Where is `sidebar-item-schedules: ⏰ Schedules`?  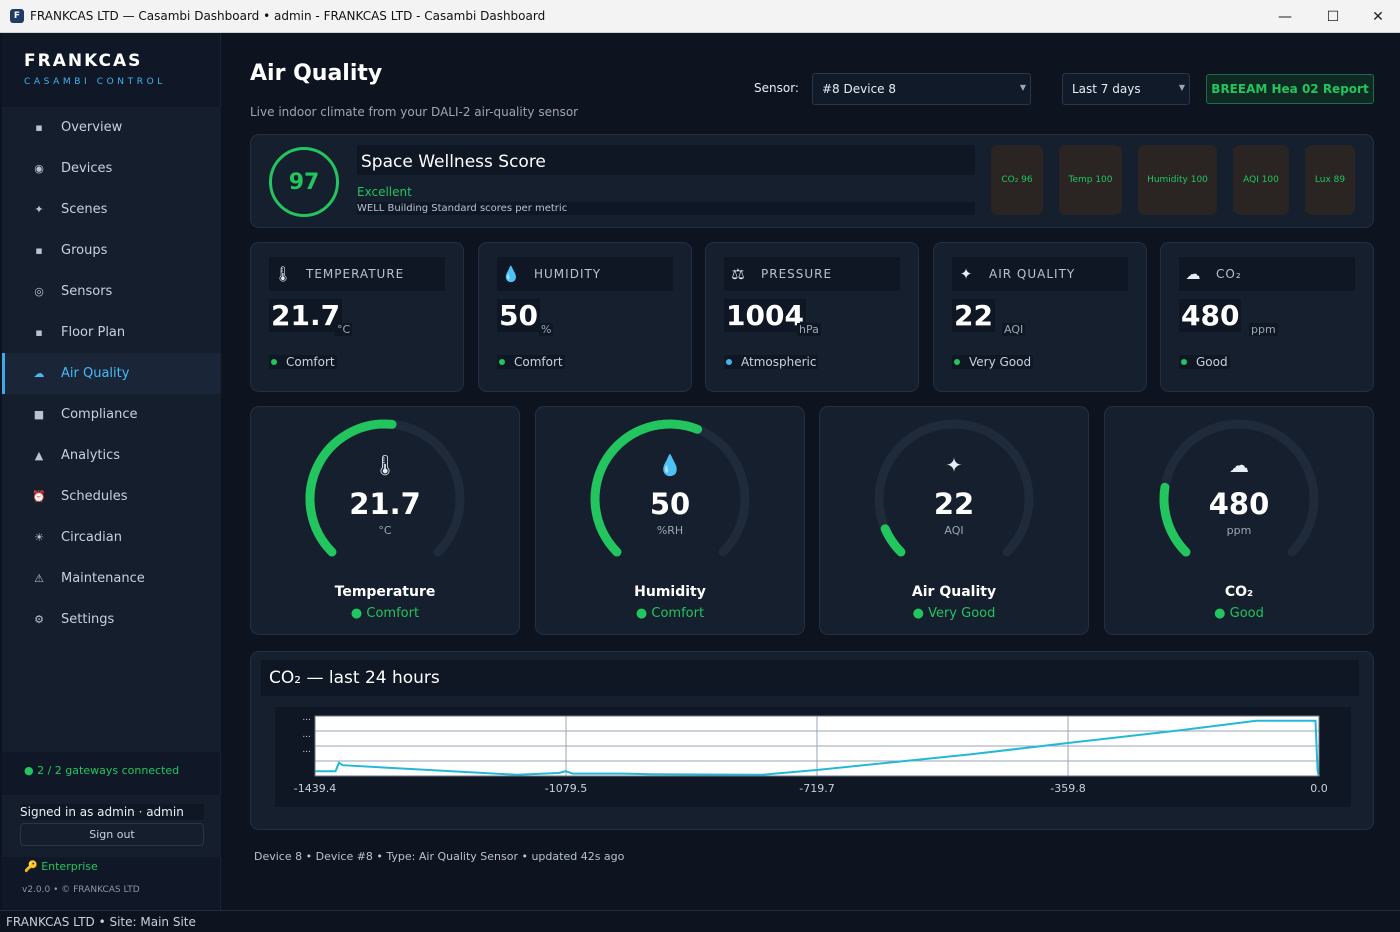
sidebar-item-schedules: ⏰ Schedules is located at coordinates (111, 496).